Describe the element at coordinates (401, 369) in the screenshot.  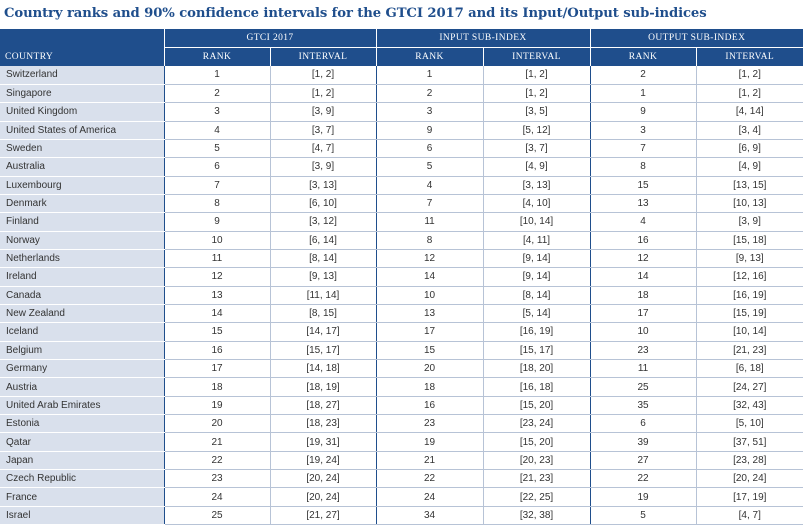
I see `table-row: Germany 17 [14, 18] 20 [18, 20] 11 [6, 18]` at that location.